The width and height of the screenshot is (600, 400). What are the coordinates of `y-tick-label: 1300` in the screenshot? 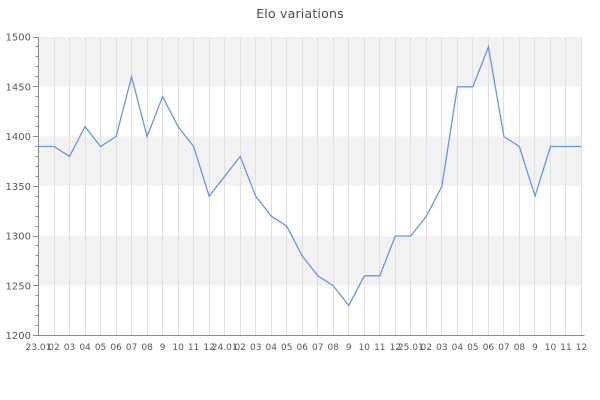 It's located at (18, 237).